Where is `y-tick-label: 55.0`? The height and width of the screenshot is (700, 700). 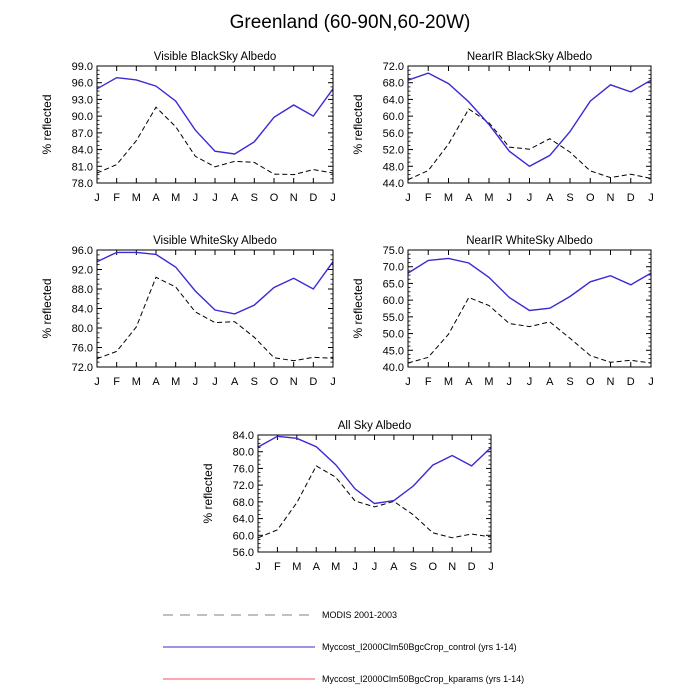
y-tick-label: 55.0 is located at coordinates (393, 318).